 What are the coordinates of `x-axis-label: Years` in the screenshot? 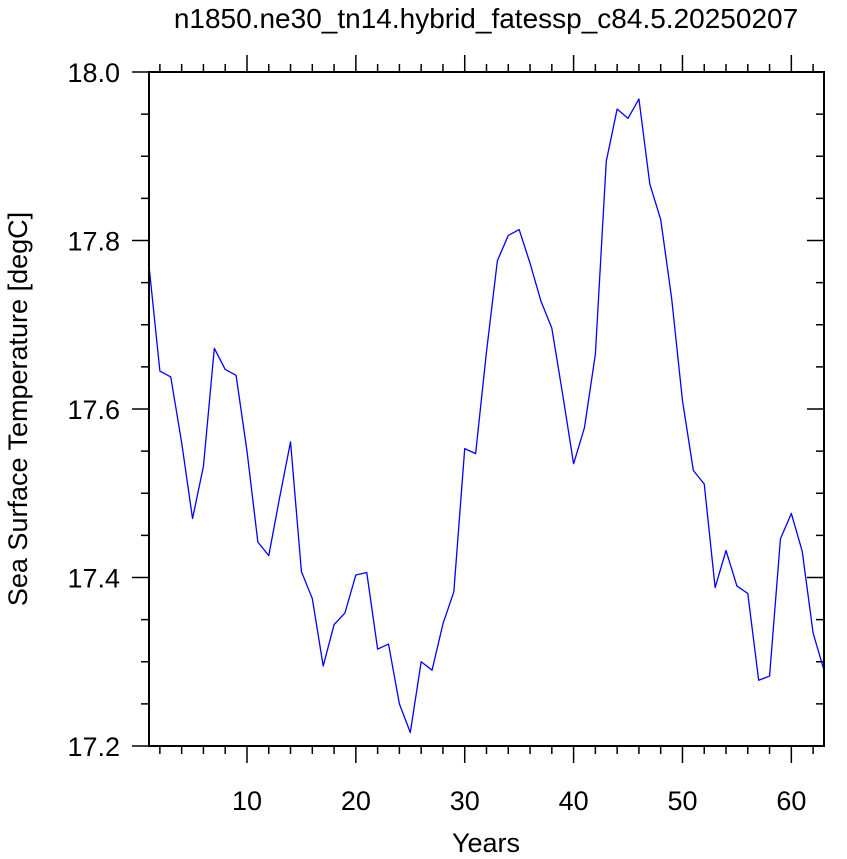 It's located at (486, 843).